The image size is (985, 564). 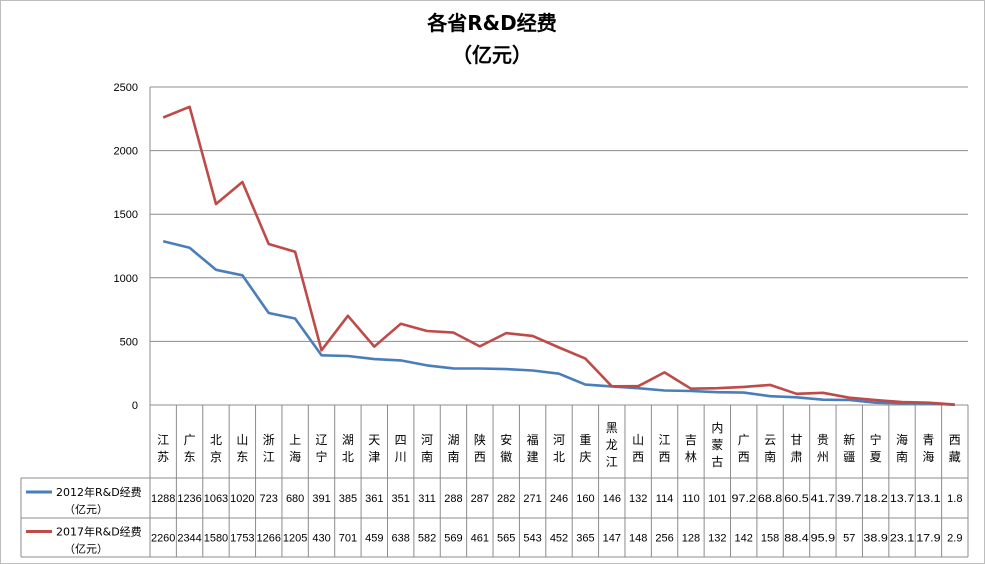 What do you see at coordinates (374, 440) in the screenshot?
I see `category-label: 天` at bounding box center [374, 440].